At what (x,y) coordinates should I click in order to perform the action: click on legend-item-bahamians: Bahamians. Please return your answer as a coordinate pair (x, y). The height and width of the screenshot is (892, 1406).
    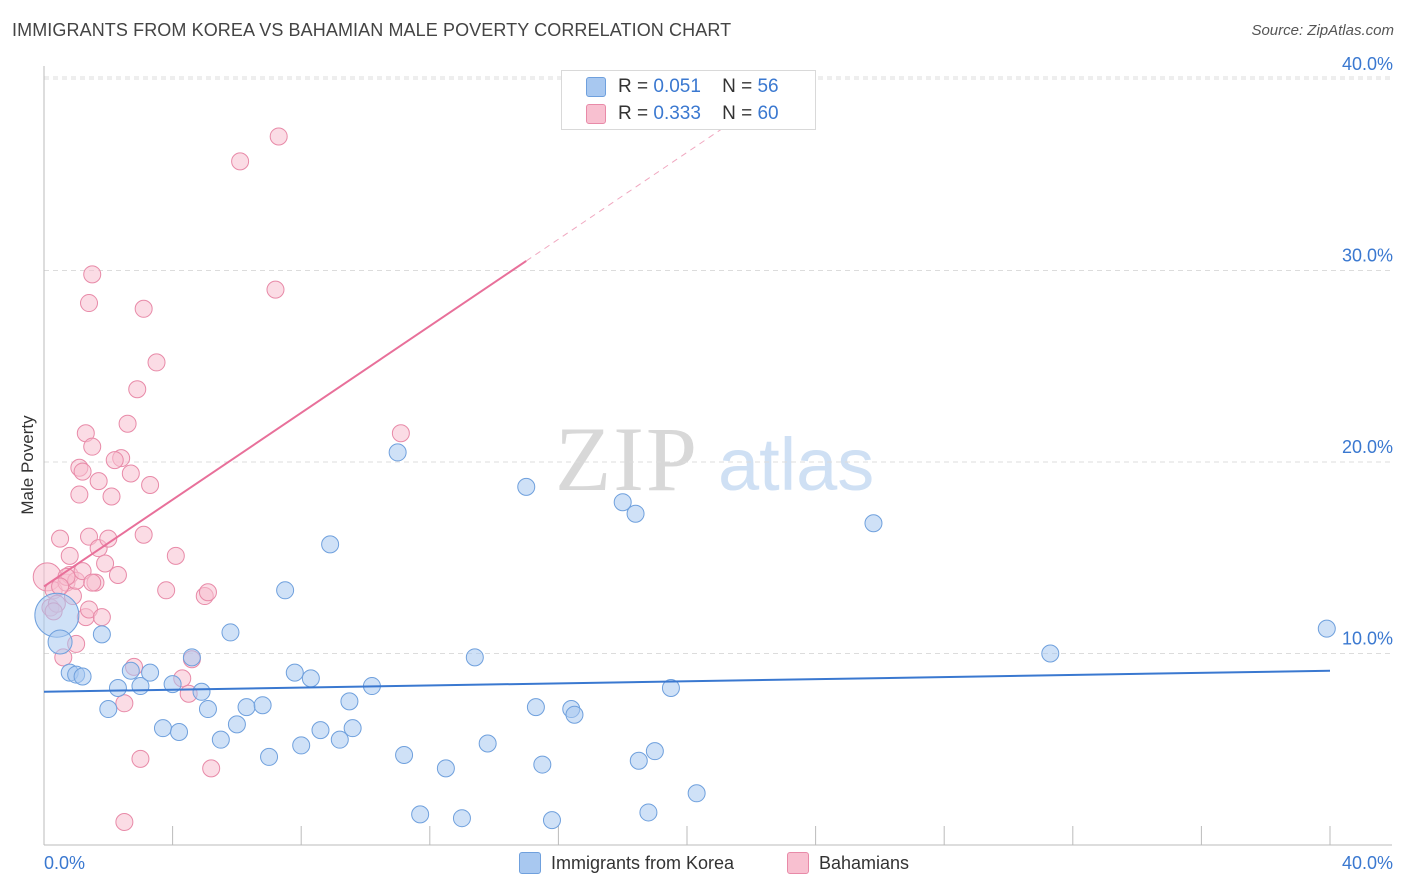
    Looking at the image, I should click on (848, 863).